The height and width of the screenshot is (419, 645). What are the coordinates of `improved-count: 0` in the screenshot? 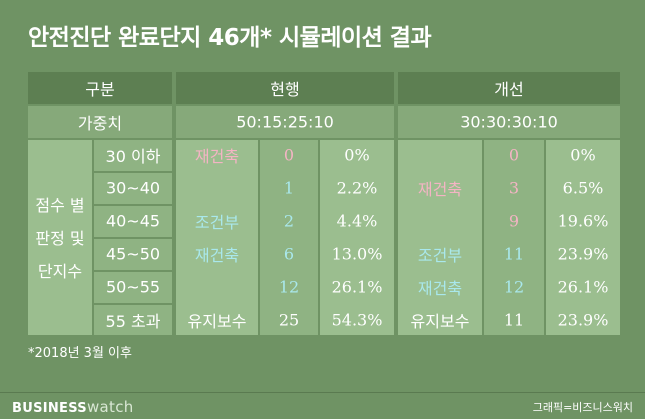 It's located at (514, 155).